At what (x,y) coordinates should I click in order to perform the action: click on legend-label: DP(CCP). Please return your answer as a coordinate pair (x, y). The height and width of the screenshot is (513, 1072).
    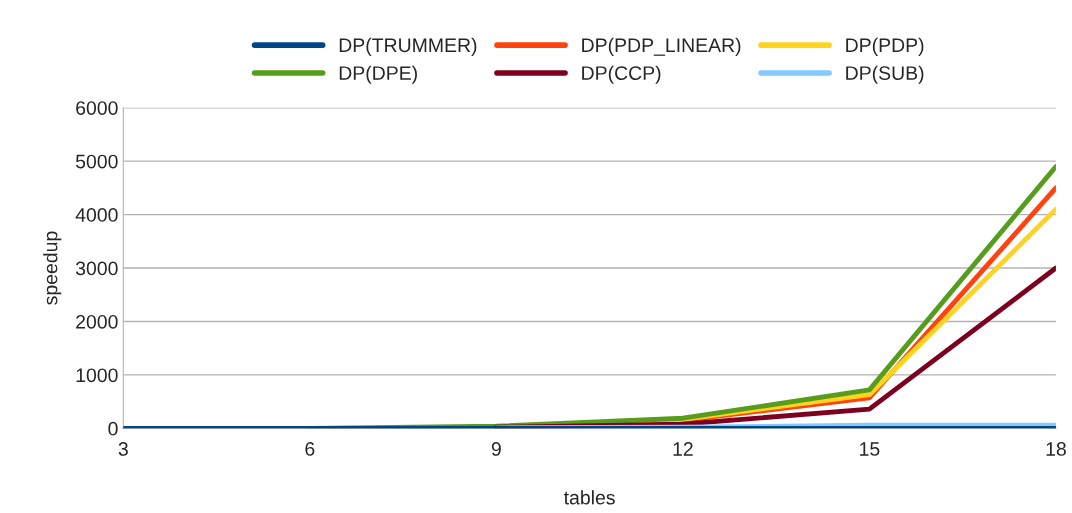
    Looking at the image, I should click on (621, 74).